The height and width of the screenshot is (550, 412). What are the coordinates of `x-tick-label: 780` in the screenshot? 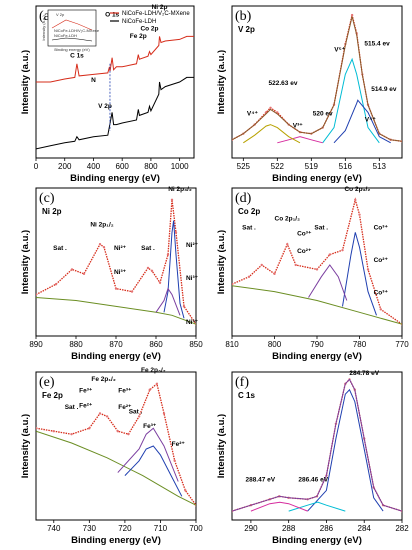 It's located at (360, 344).